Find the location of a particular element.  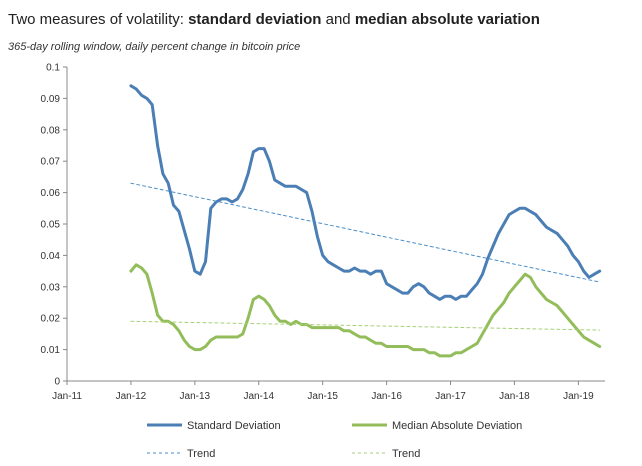

x-tick-label: Jan-17 is located at coordinates (450, 396).